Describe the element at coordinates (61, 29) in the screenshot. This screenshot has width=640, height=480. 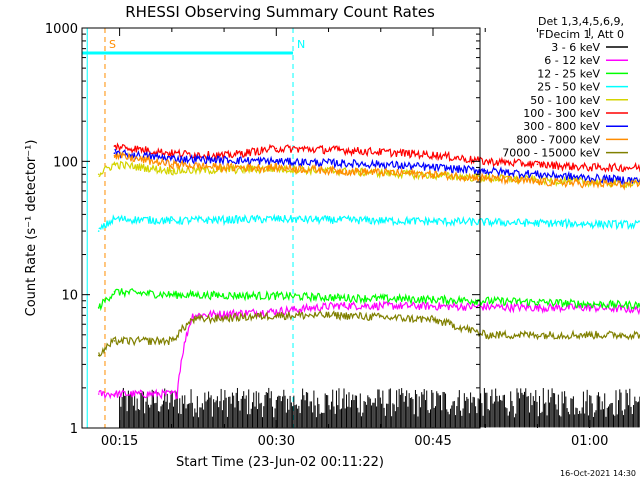
I see `y-tick-label: 1000` at that location.